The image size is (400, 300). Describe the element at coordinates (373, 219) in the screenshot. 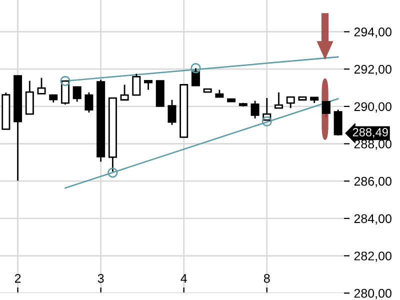

I see `y-tick-label: 284,00` at that location.